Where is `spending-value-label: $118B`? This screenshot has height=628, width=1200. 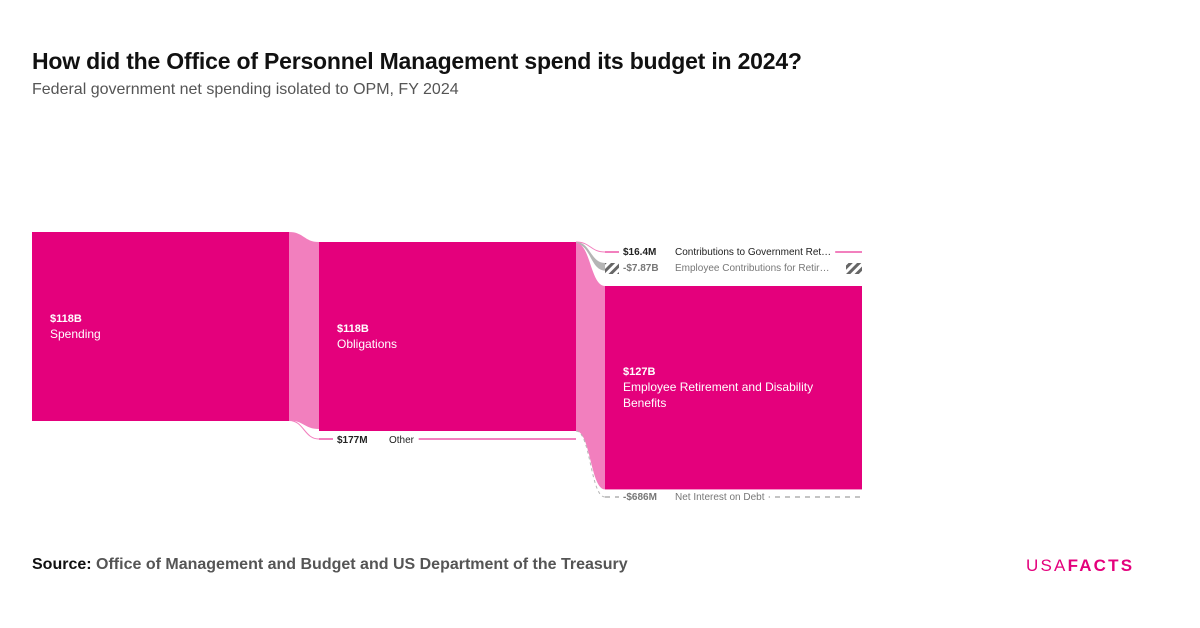
spending-value-label: $118B is located at coordinates (66, 319).